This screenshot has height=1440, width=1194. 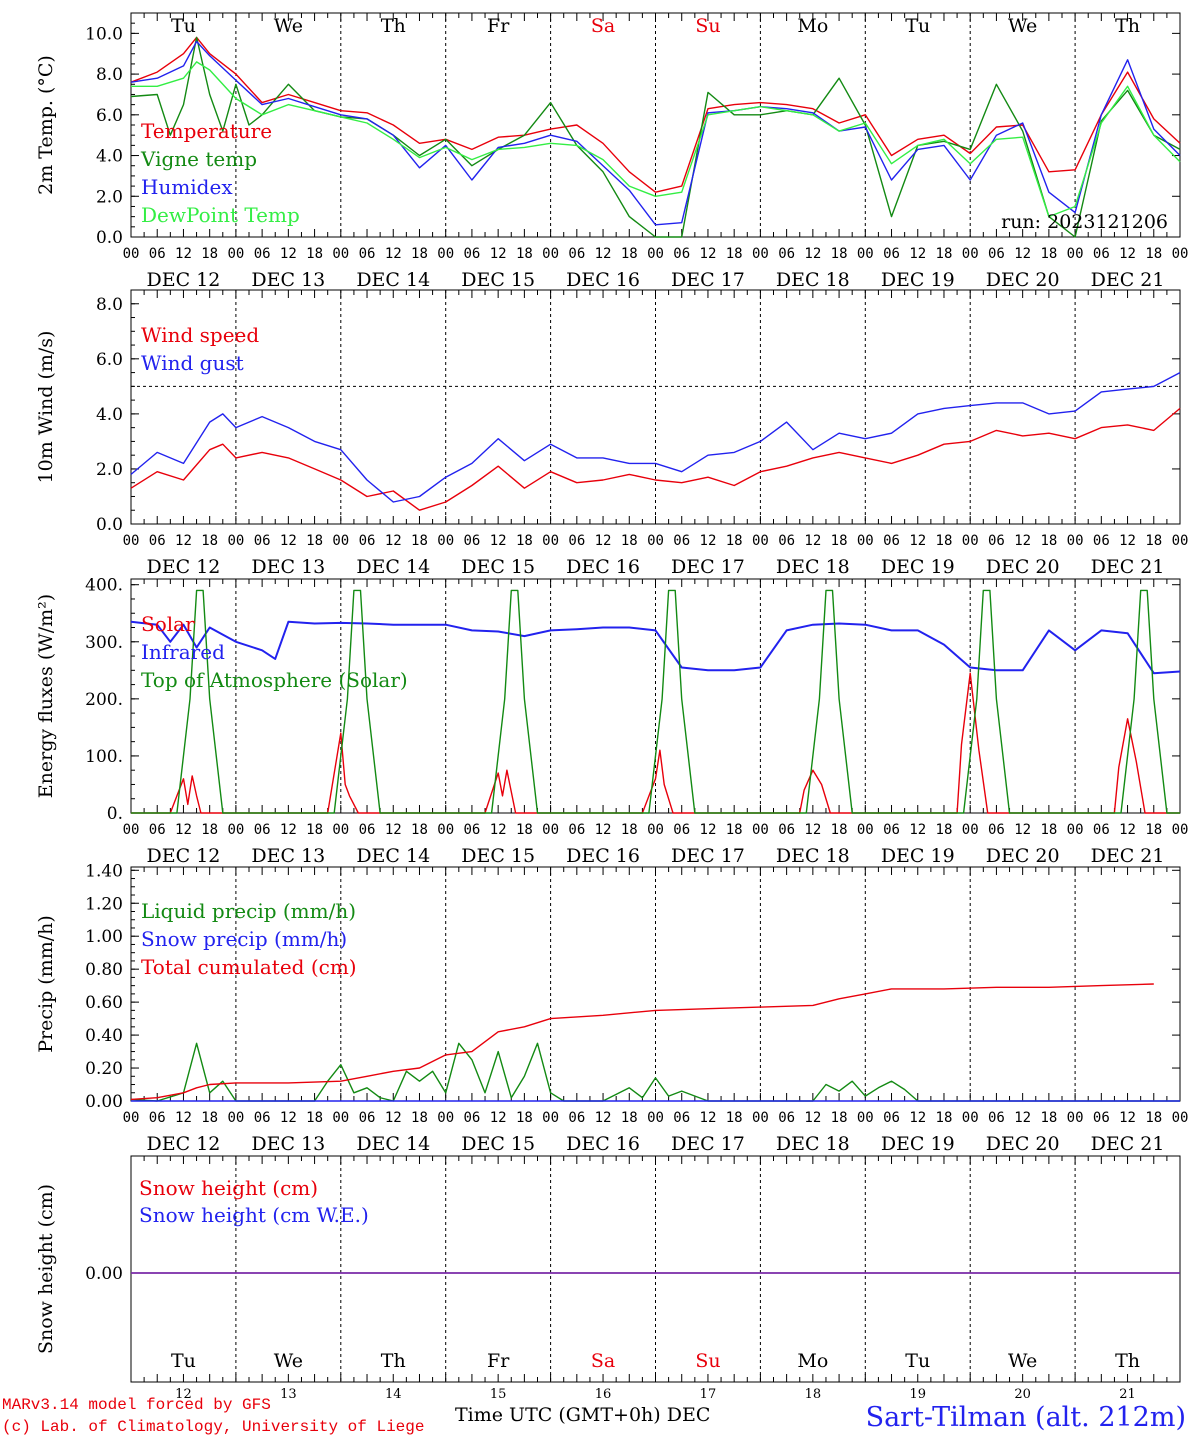 I want to click on series-line-infrared, so click(x=655, y=647).